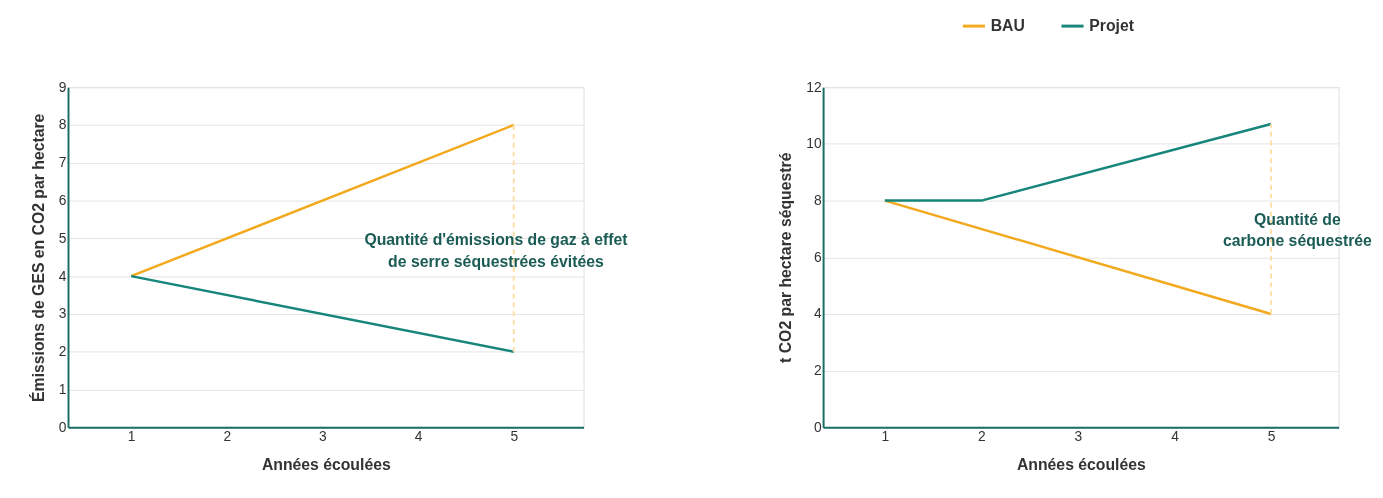  I want to click on y-tick-label: 12, so click(814, 87).